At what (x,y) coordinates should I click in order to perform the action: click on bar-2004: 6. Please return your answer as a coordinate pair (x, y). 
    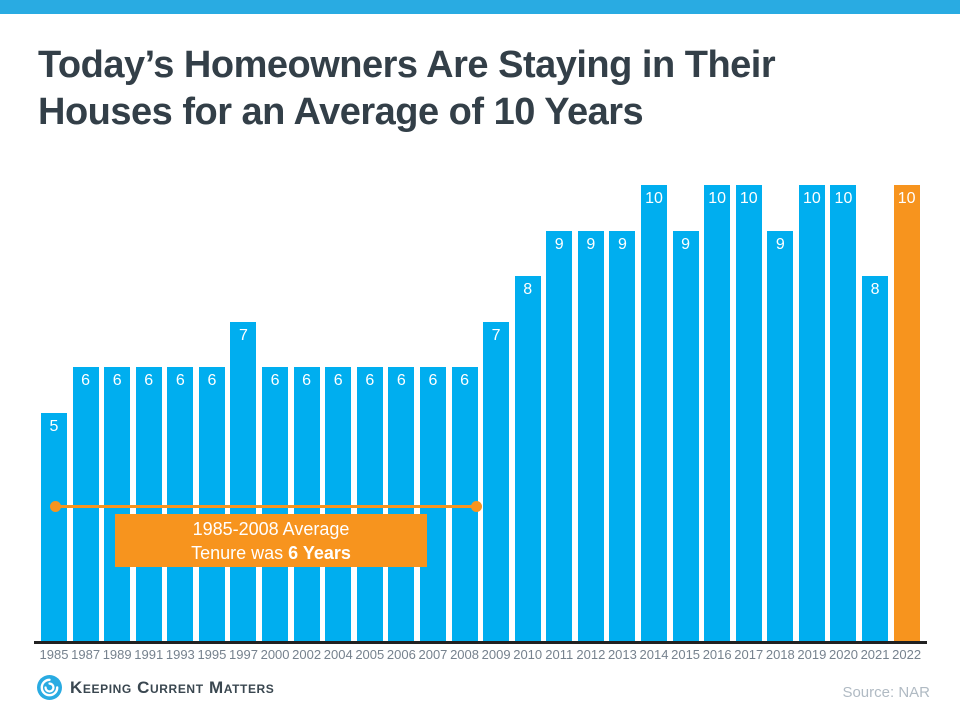
    Looking at the image, I should click on (338, 504).